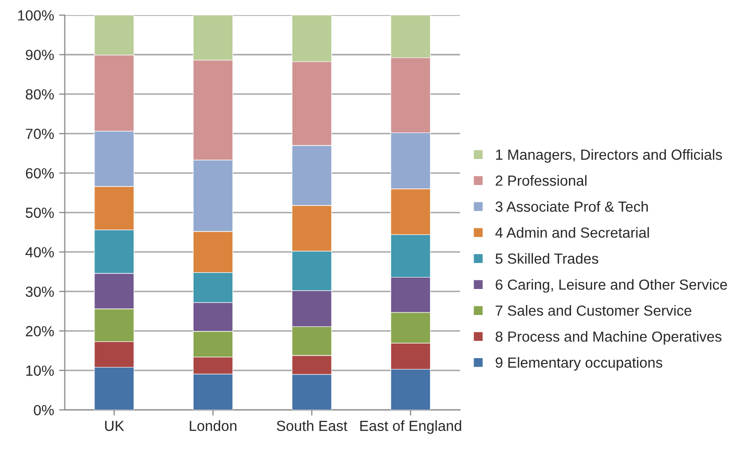  I want to click on legend-label: 9 Elementary occupations, so click(579, 364).